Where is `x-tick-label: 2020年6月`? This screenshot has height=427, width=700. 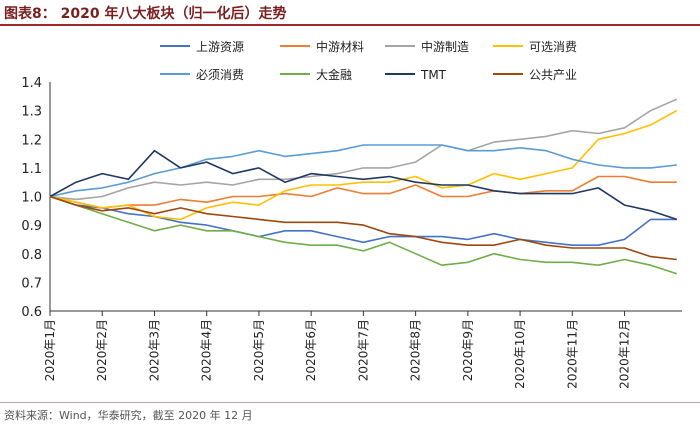 x-tick-label: 2020年6月 is located at coordinates (311, 350).